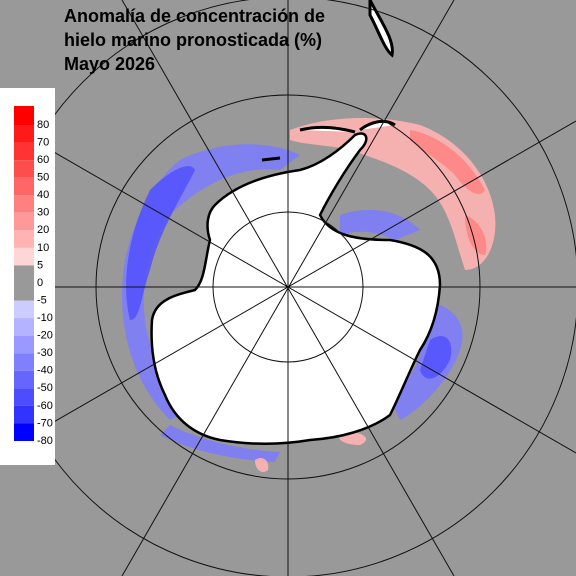 The width and height of the screenshot is (576, 576). Describe the element at coordinates (42, 300) in the screenshot. I see `colorbar-label: -5` at that location.